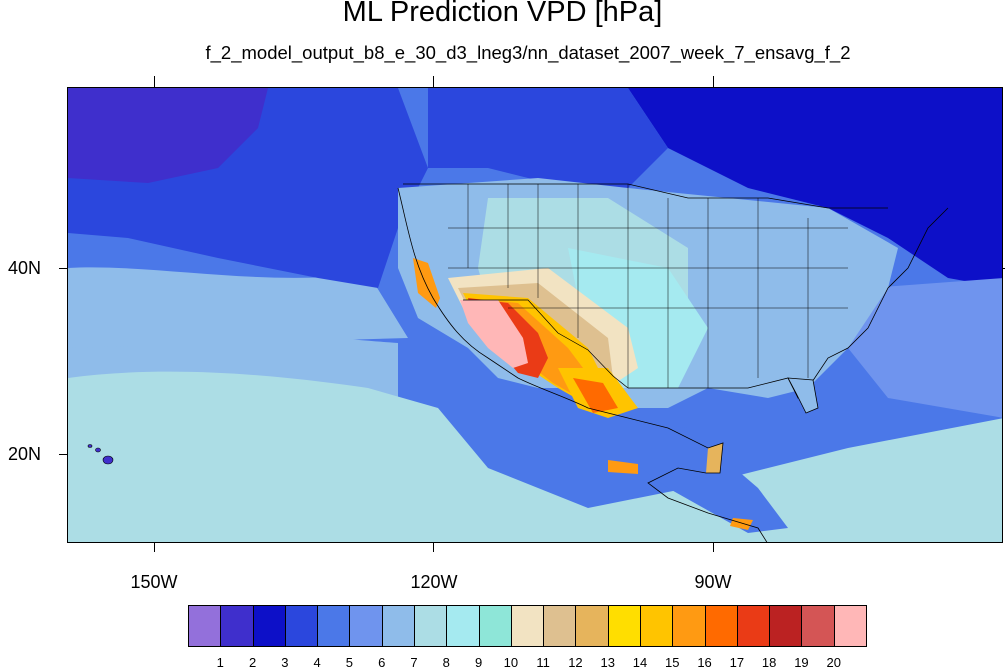  Describe the element at coordinates (154, 81) in the screenshot. I see `tick-lon-150-top` at that location.